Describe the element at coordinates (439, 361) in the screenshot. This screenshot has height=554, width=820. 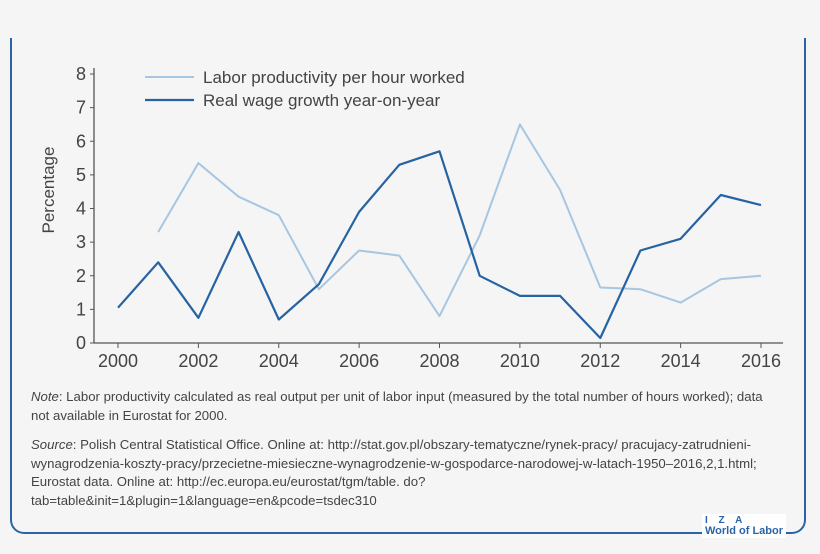
I see `x-tick-label: 2008` at that location.